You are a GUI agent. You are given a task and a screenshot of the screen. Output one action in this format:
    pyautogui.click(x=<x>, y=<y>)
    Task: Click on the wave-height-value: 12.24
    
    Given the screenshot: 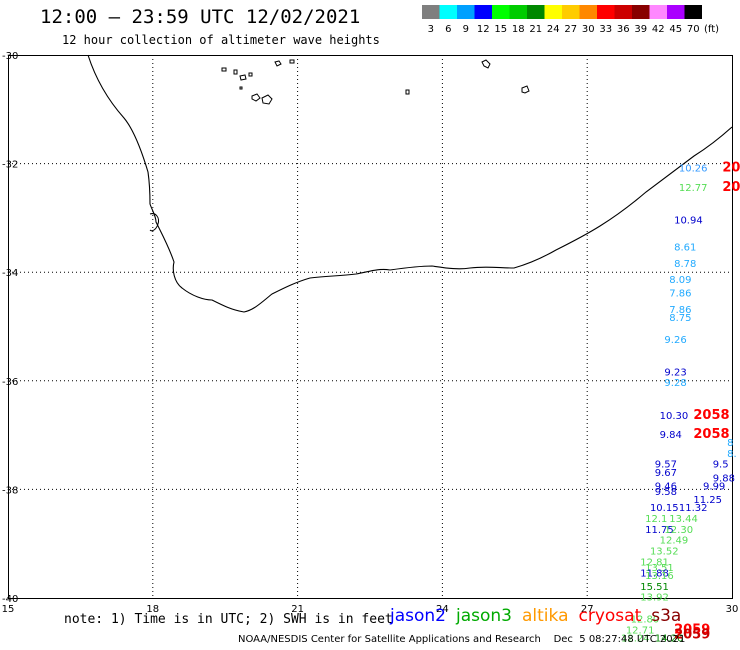 What is the action you would take?
    pyautogui.click(x=635, y=638)
    